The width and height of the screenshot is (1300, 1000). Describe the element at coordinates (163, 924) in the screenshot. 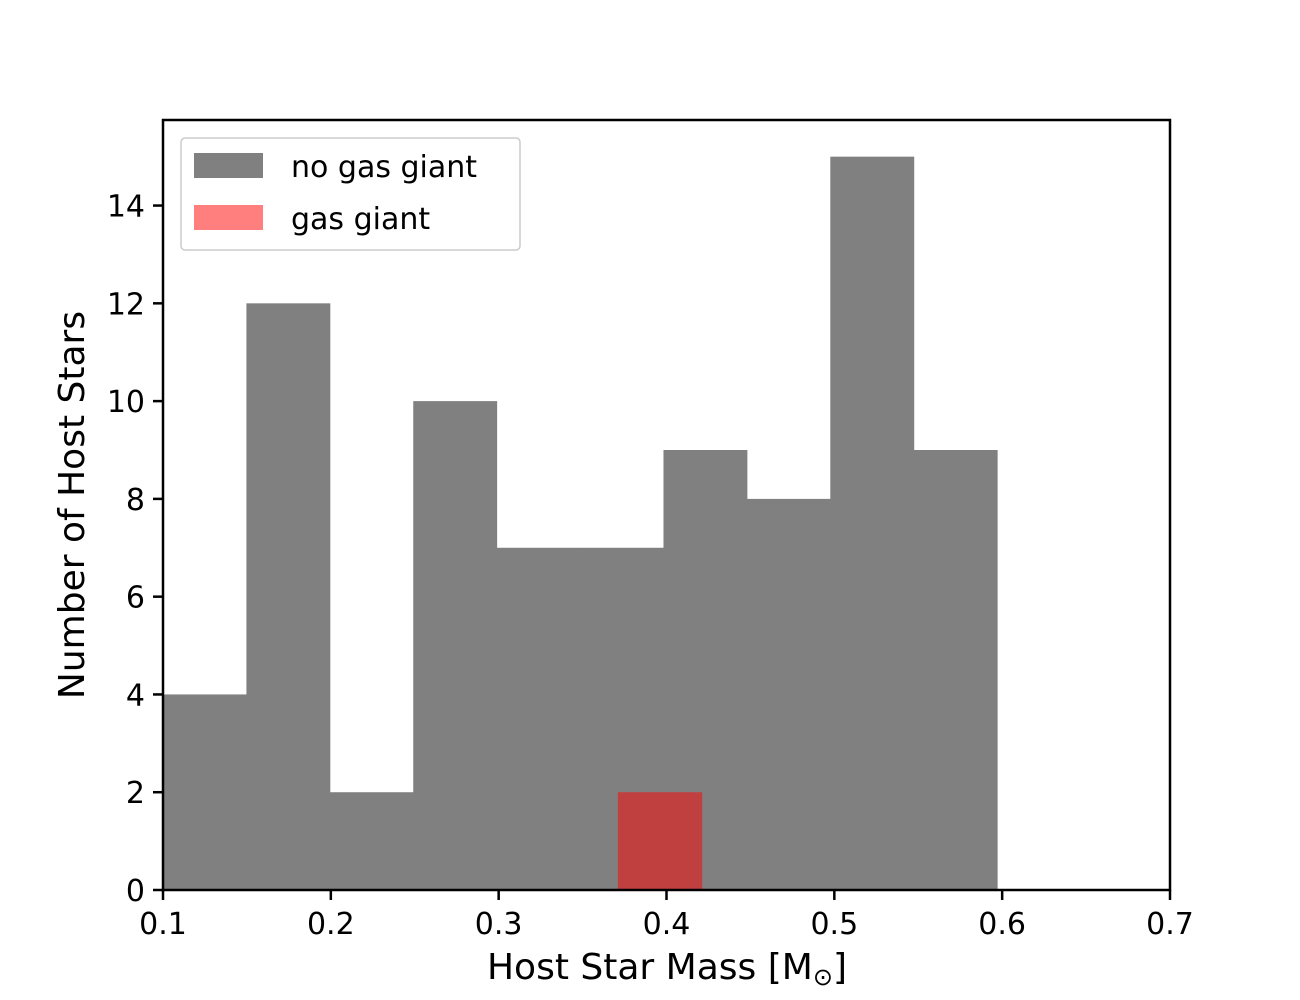

I see `x-tick-label-0: 0.1` at that location.